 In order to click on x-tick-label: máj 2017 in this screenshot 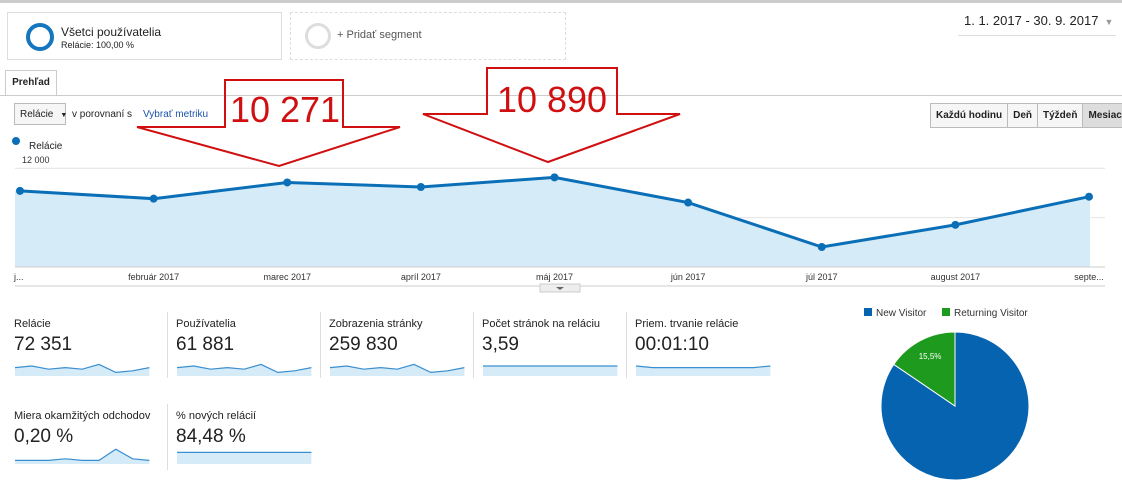, I will do `click(554, 277)`.